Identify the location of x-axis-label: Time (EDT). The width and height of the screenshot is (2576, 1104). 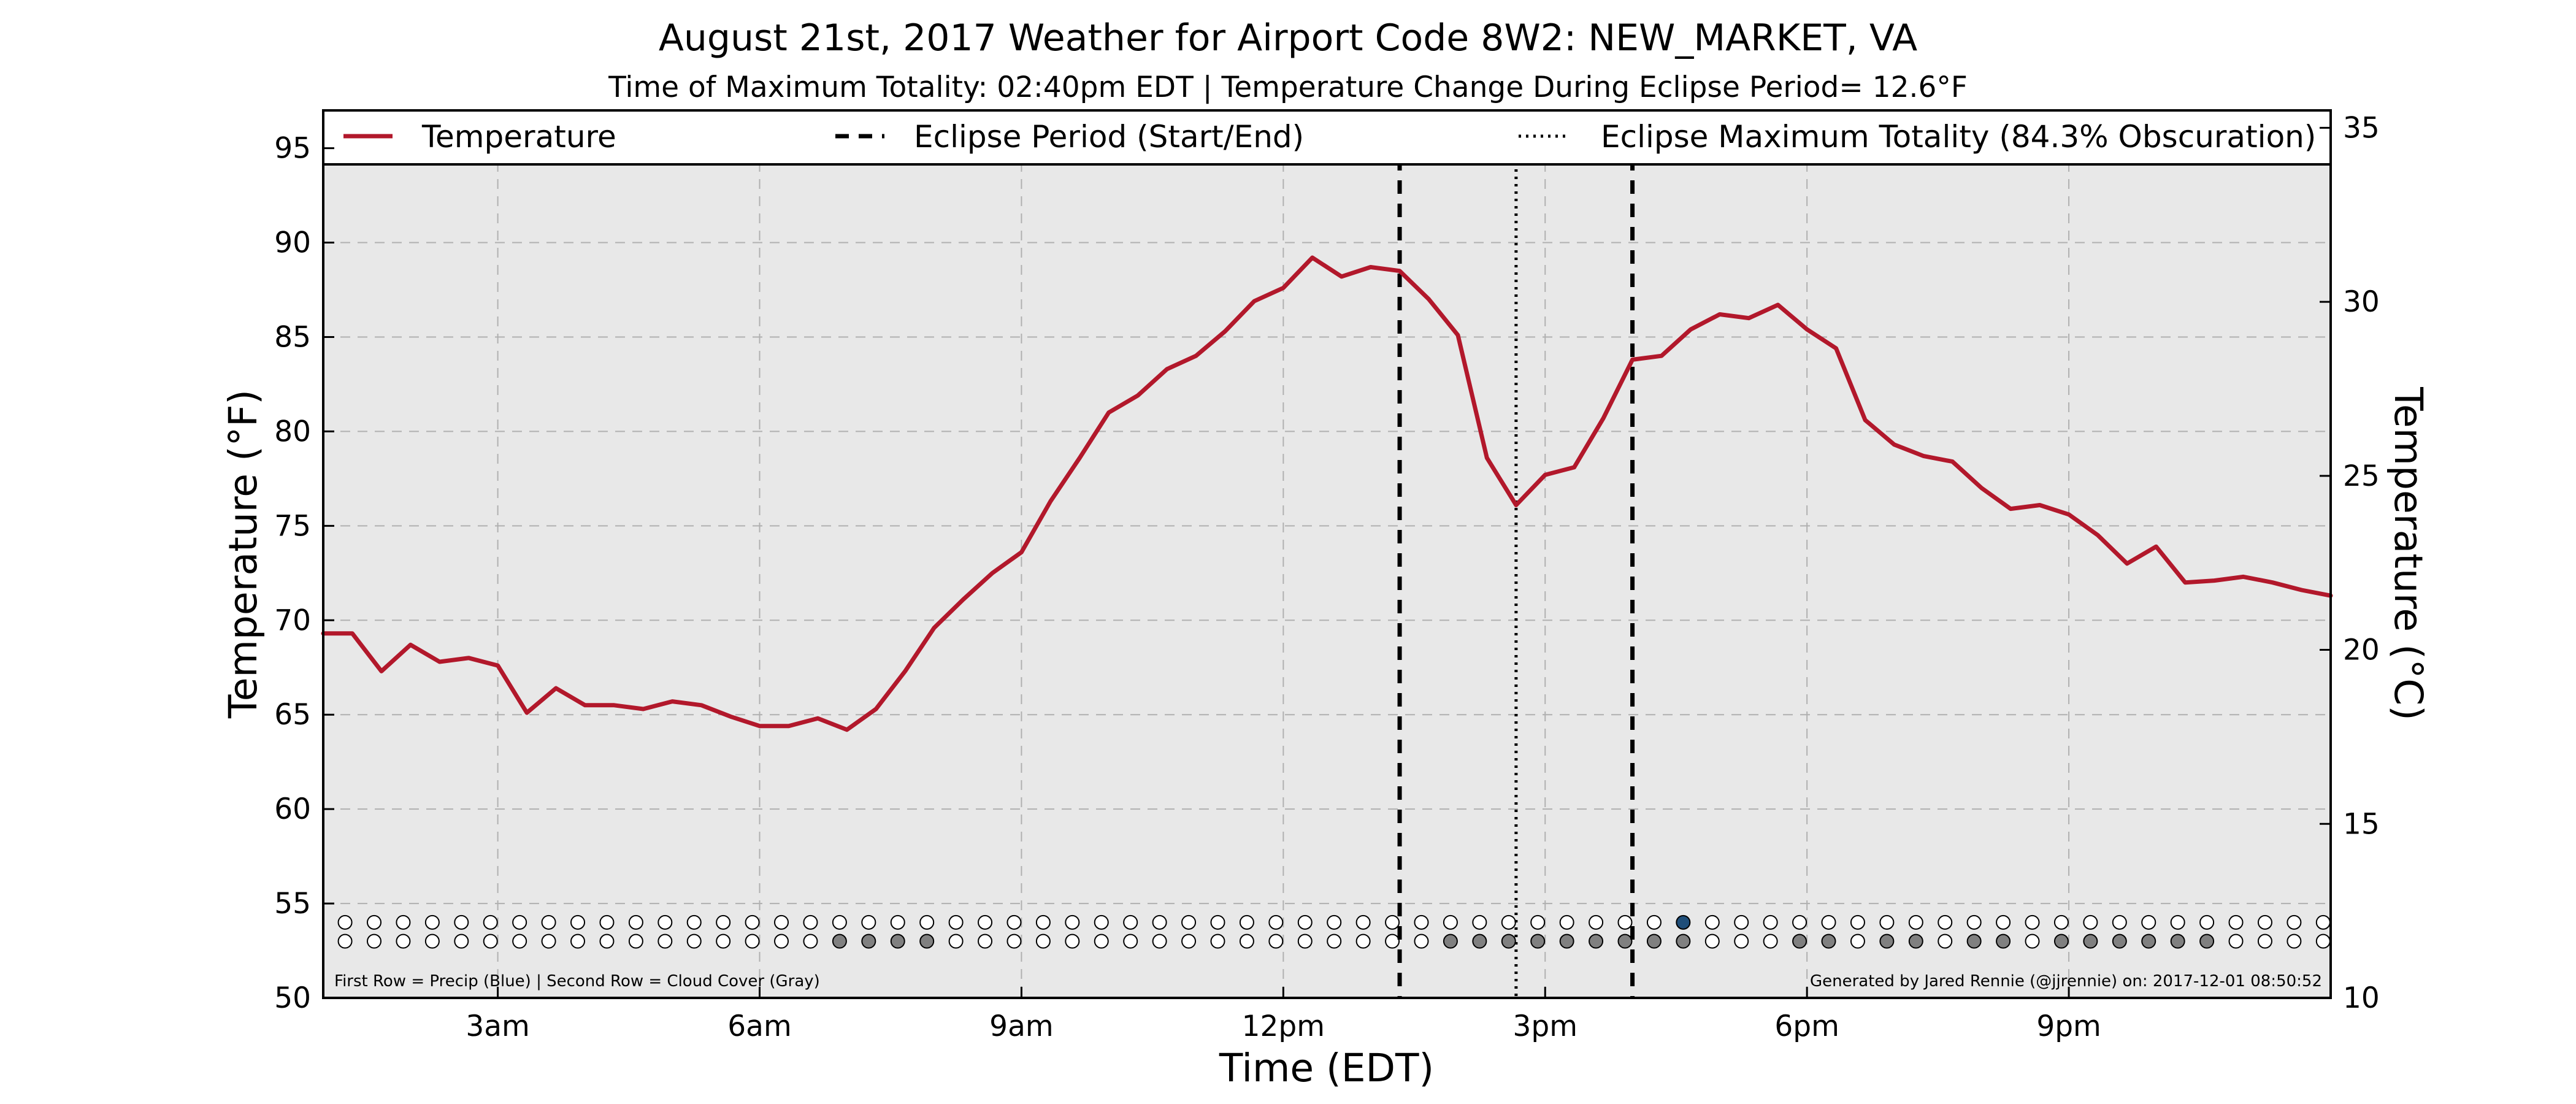
(1326, 1068).